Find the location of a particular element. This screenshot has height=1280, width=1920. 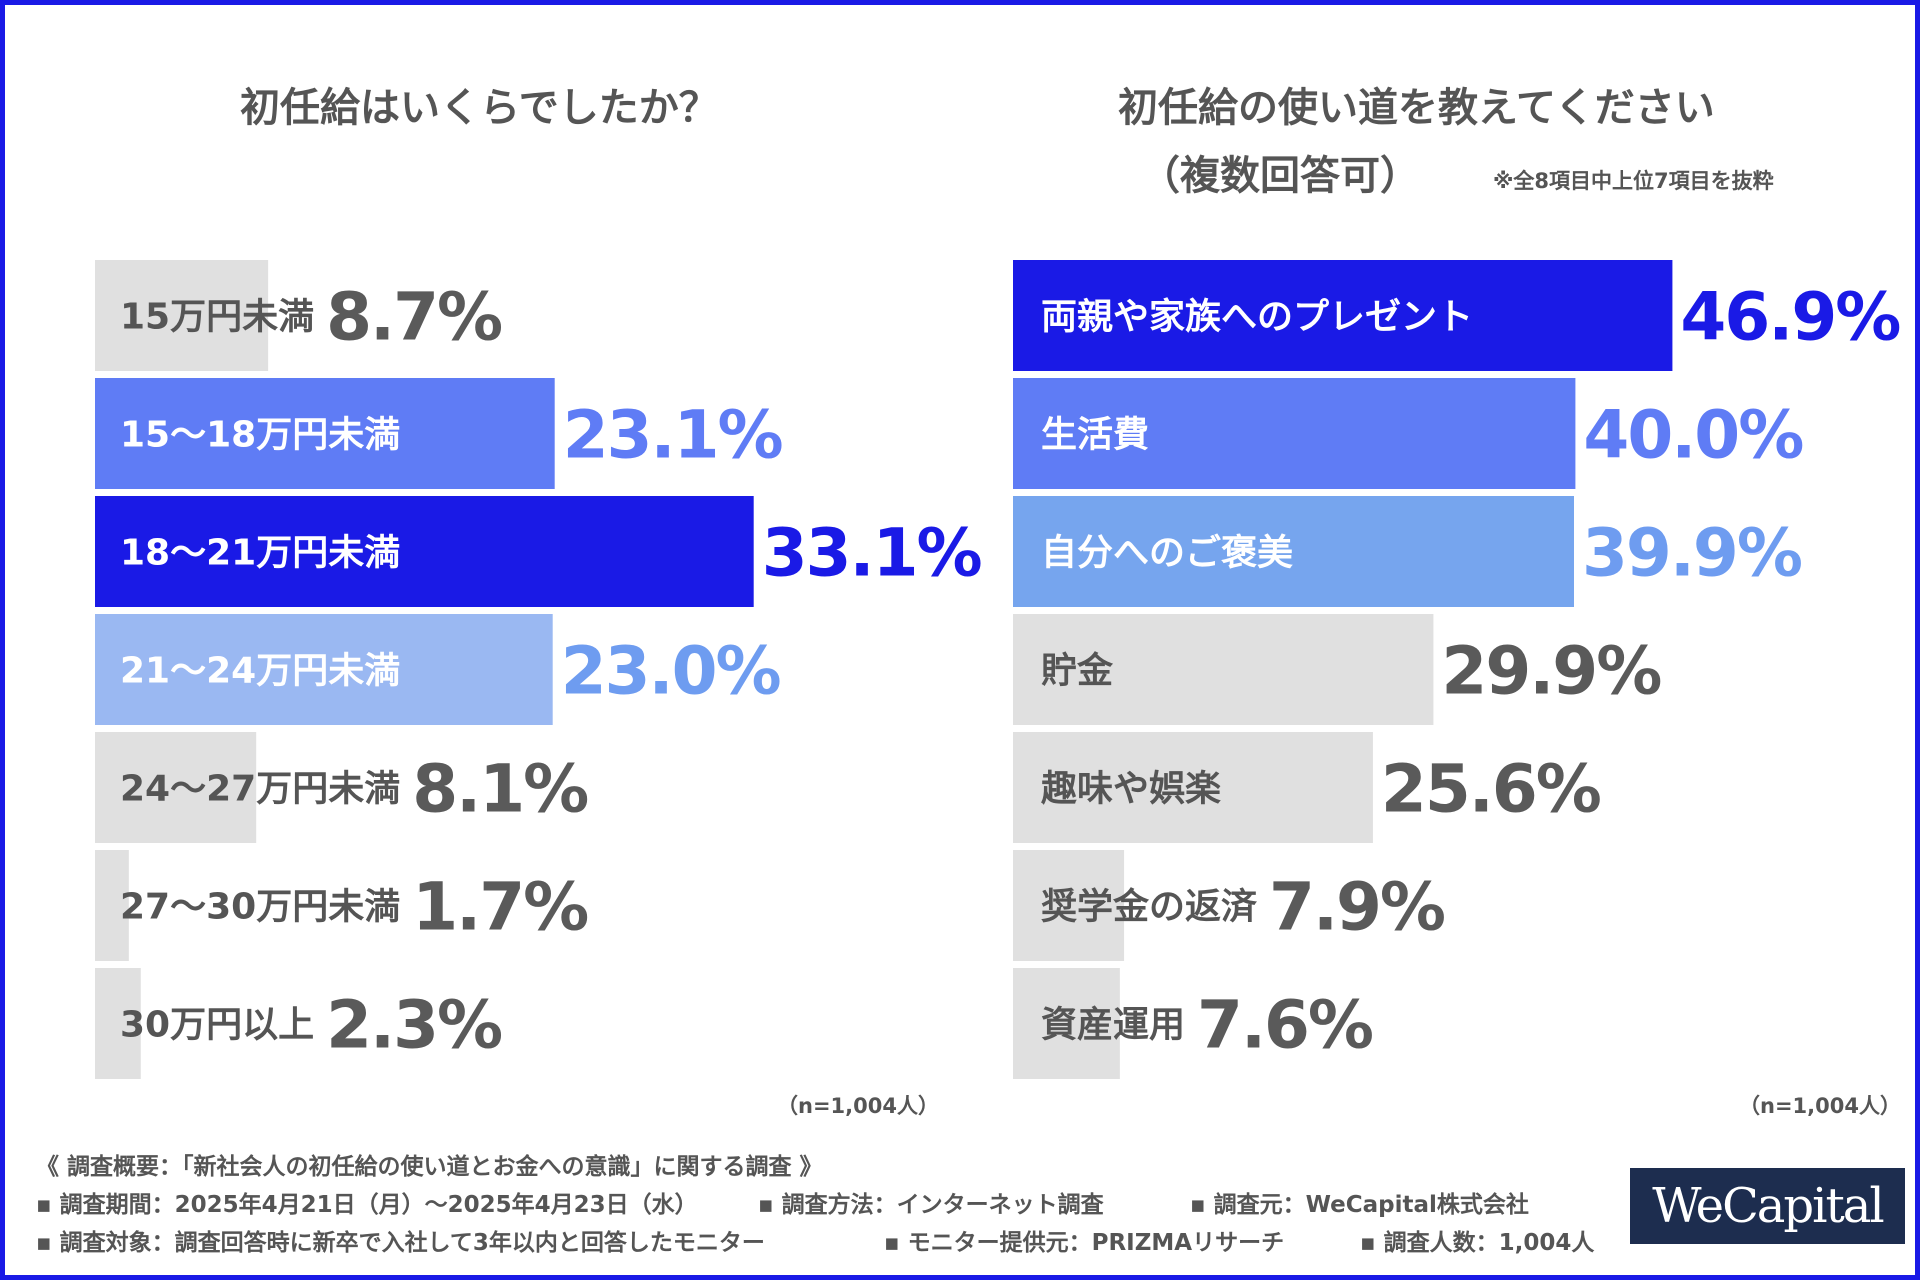

wecapital-logo: WeCapital is located at coordinates (1767, 1206).